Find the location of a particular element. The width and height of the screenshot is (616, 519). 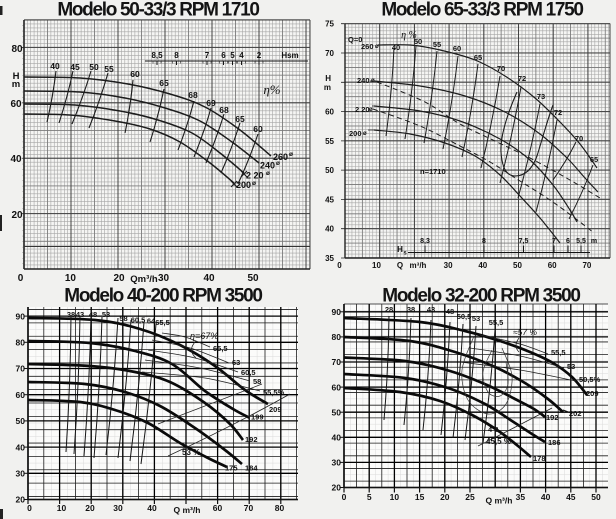

svg-text: 2 20 is located at coordinates (362, 109).